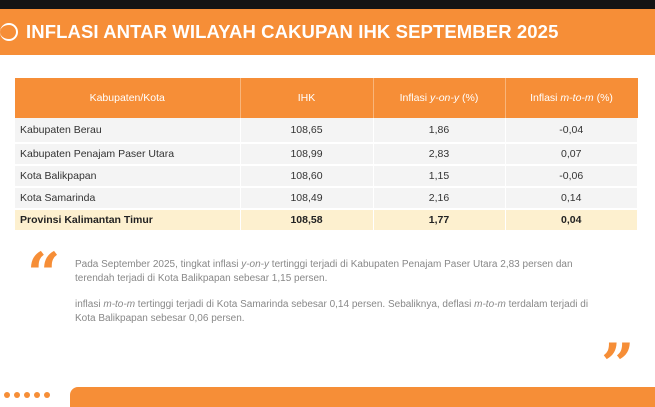  What do you see at coordinates (307, 131) in the screenshot?
I see `cell-ihk: 108,65` at bounding box center [307, 131].